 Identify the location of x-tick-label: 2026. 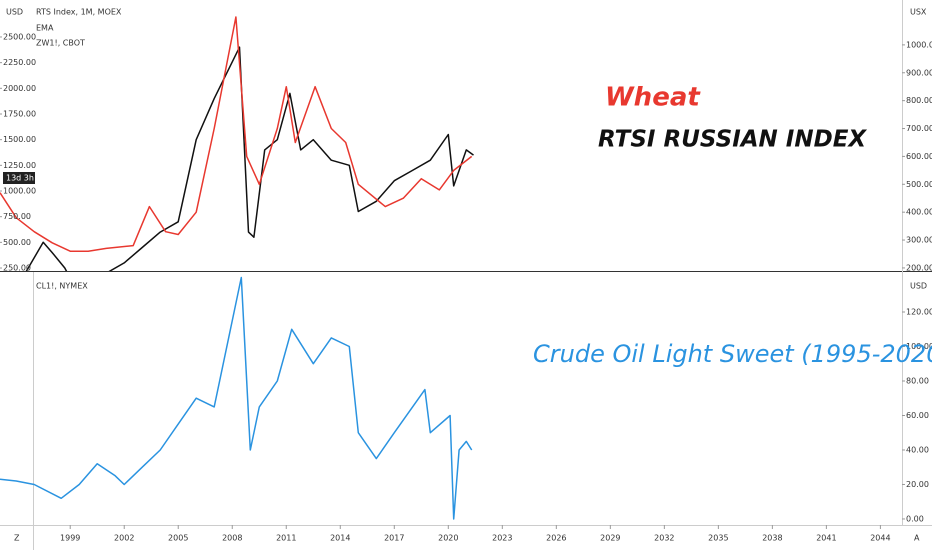
(556, 538).